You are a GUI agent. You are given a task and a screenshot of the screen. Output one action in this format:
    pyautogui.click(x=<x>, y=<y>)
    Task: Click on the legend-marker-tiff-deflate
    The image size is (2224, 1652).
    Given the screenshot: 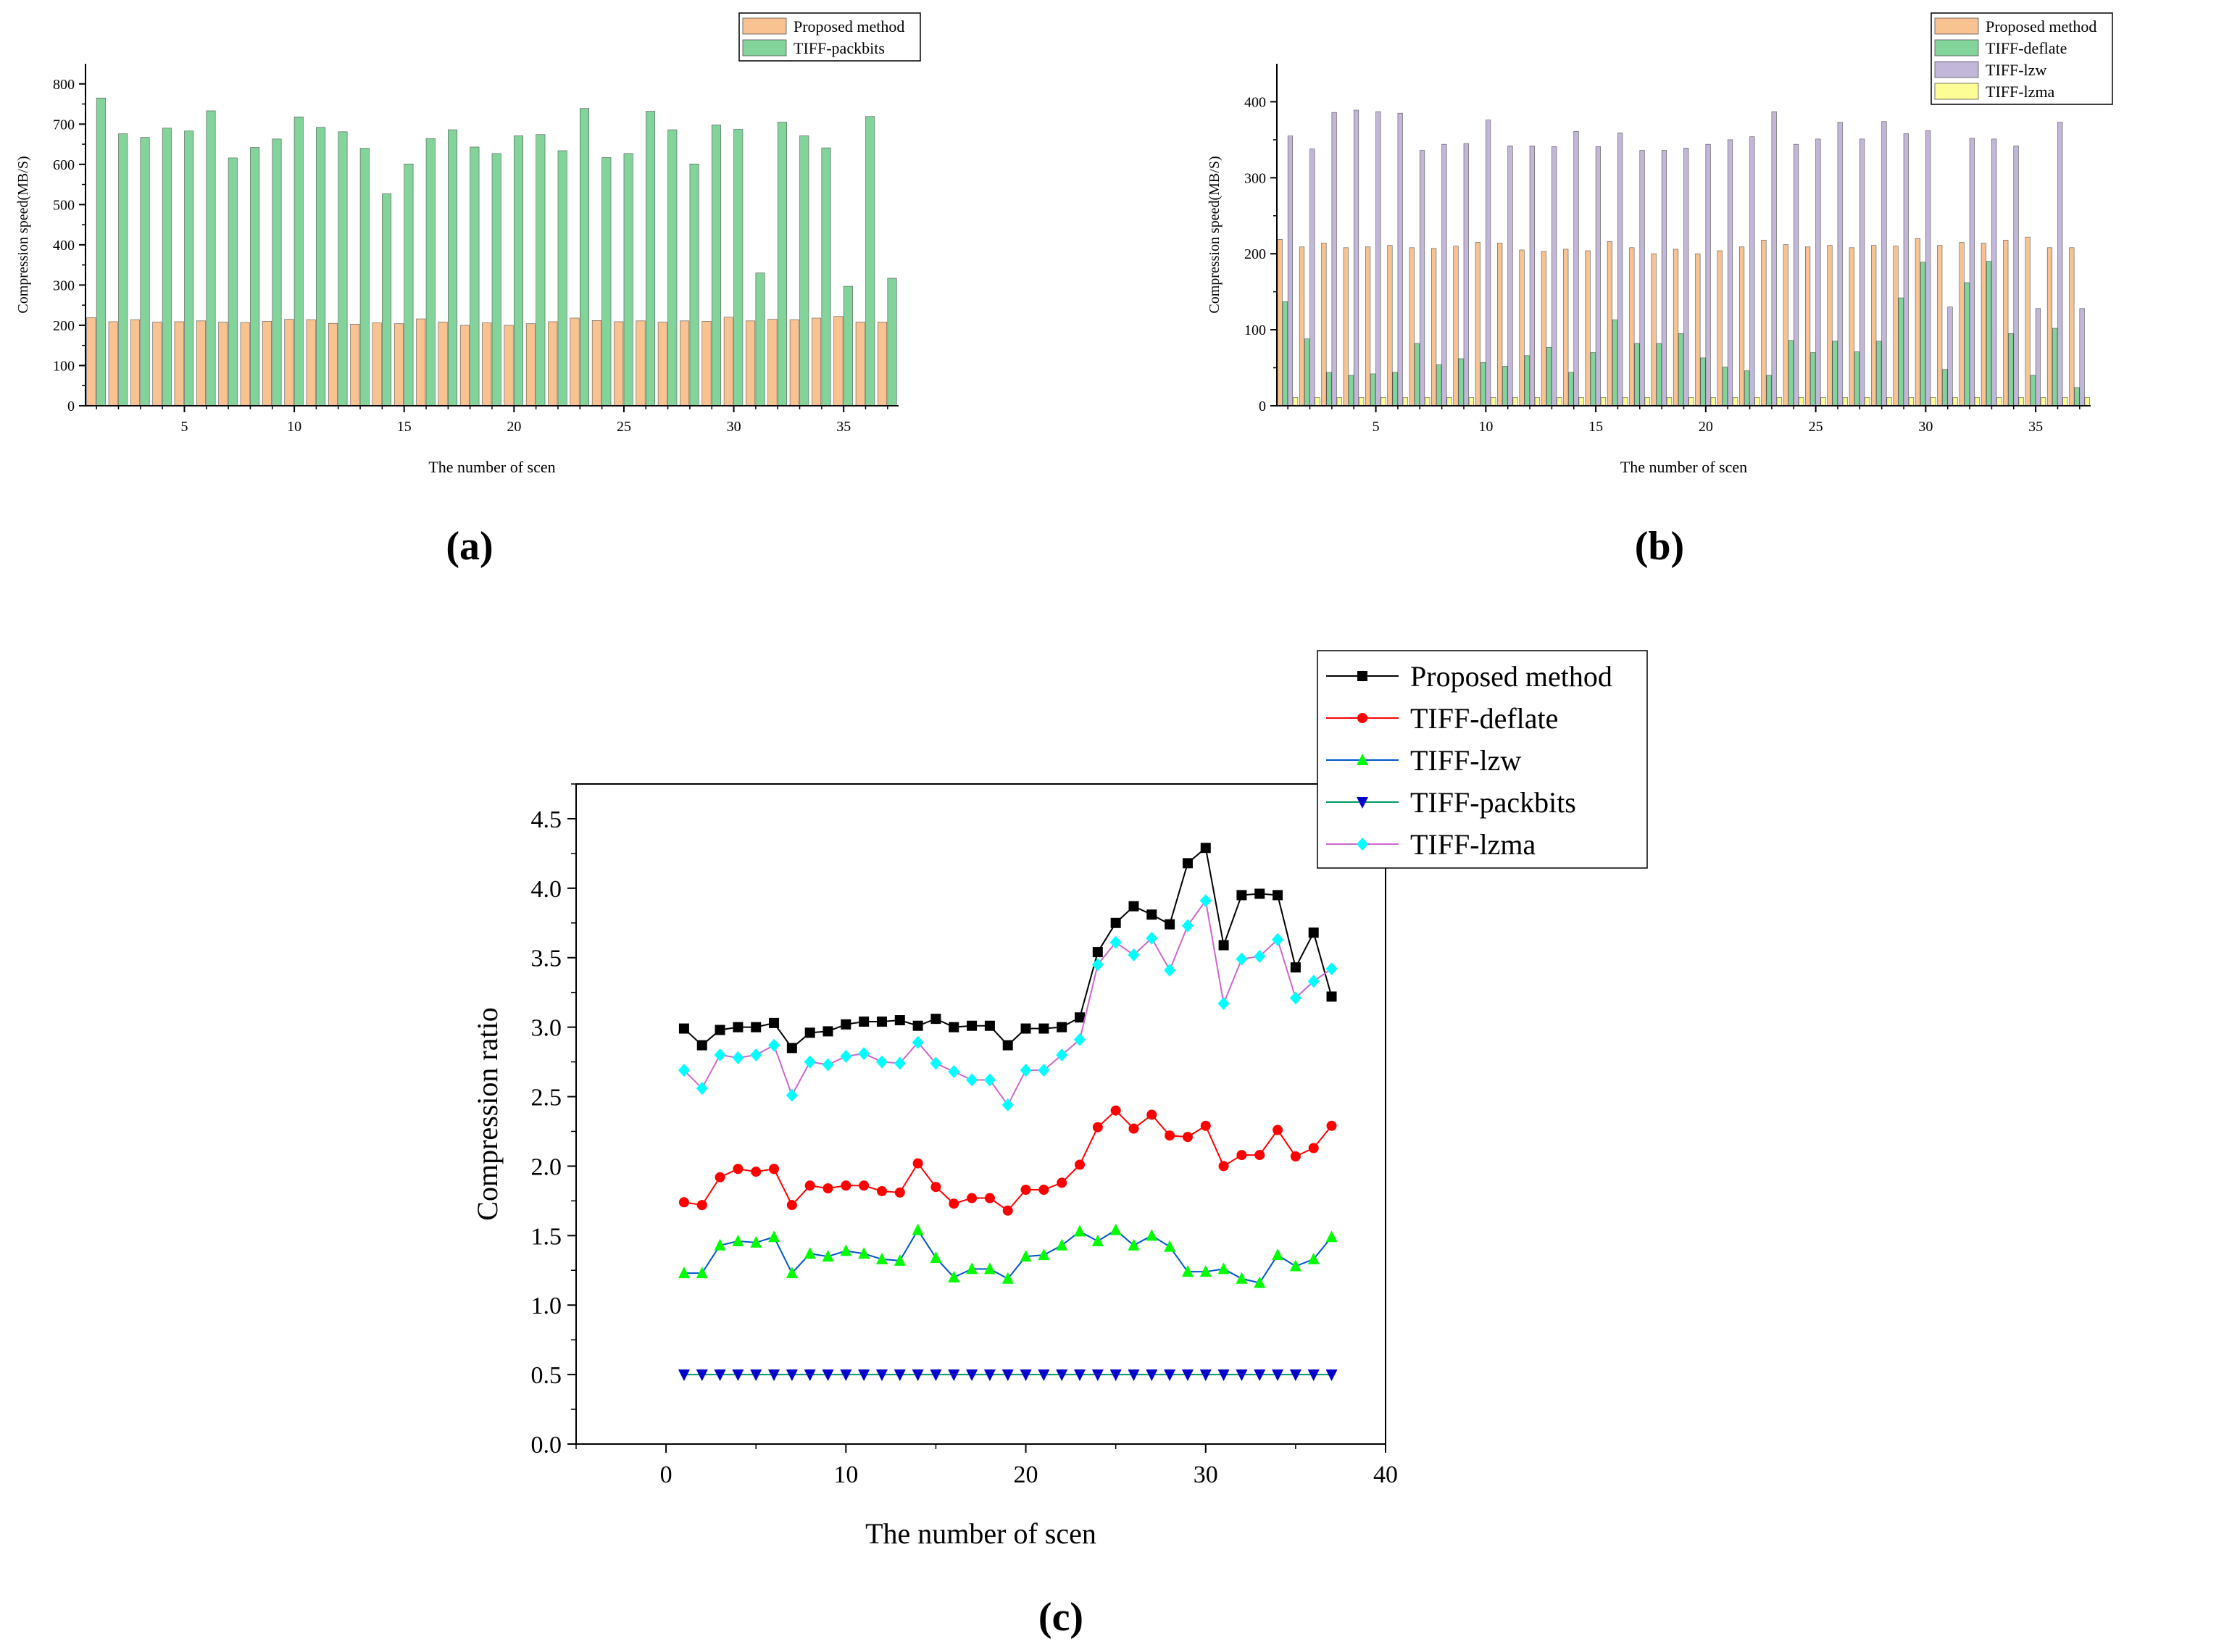 What is the action you would take?
    pyautogui.click(x=1362, y=718)
    